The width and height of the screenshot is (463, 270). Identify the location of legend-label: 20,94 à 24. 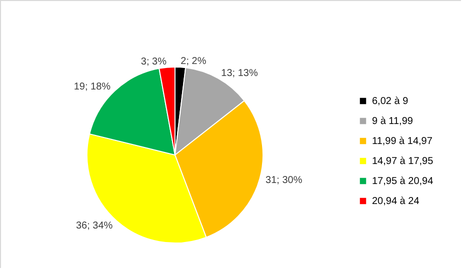
(396, 201).